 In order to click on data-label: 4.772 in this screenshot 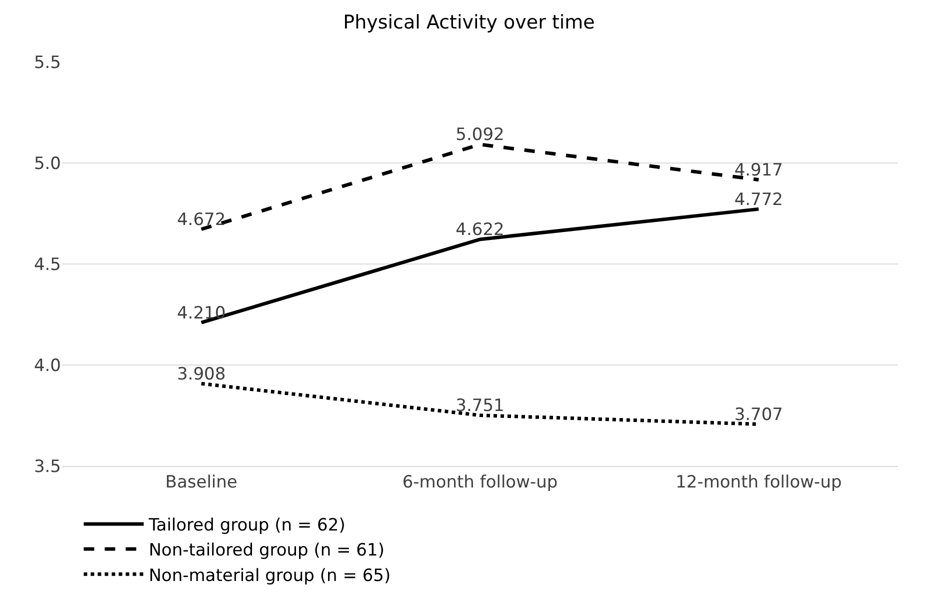, I will do `click(759, 200)`.